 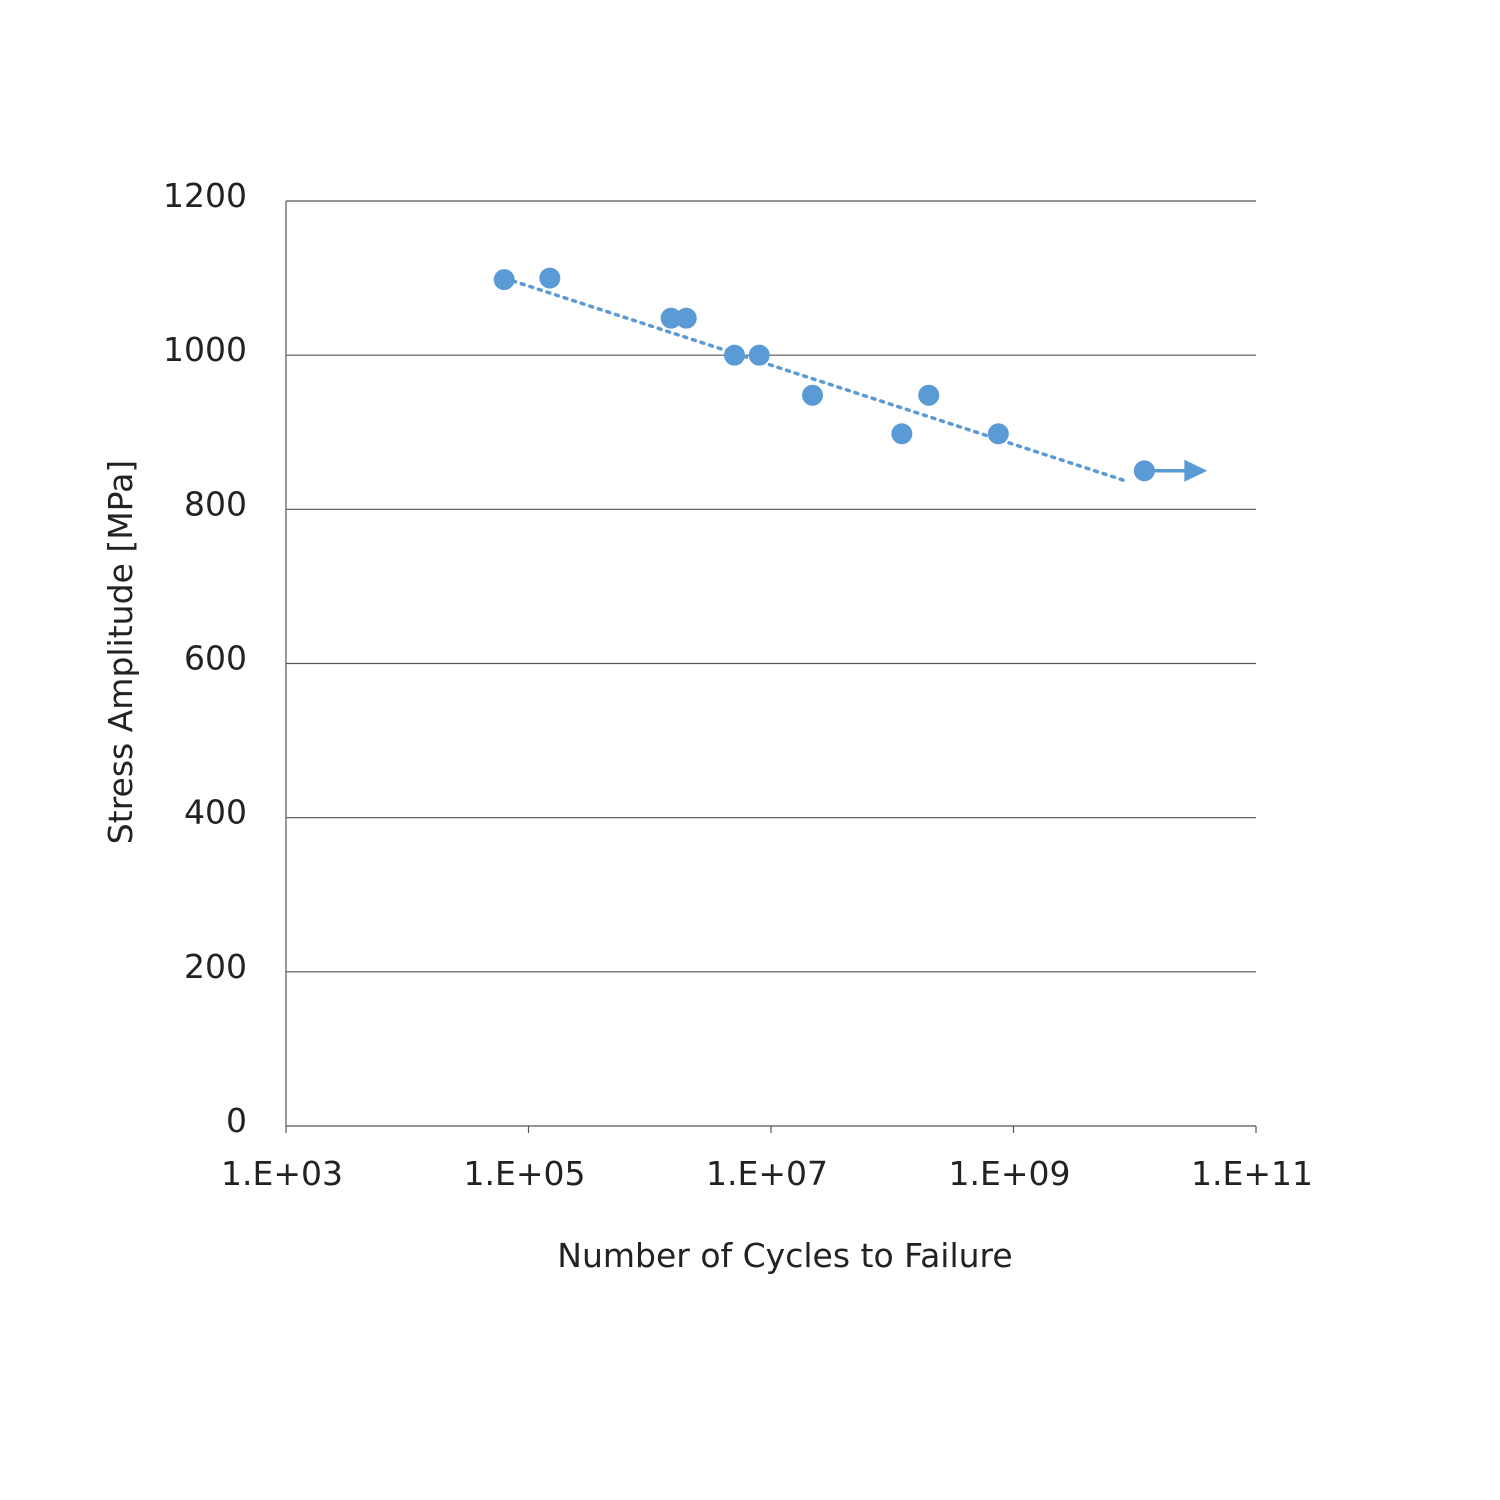 What do you see at coordinates (236, 1120) in the screenshot?
I see `y-tick-label-0: 0` at bounding box center [236, 1120].